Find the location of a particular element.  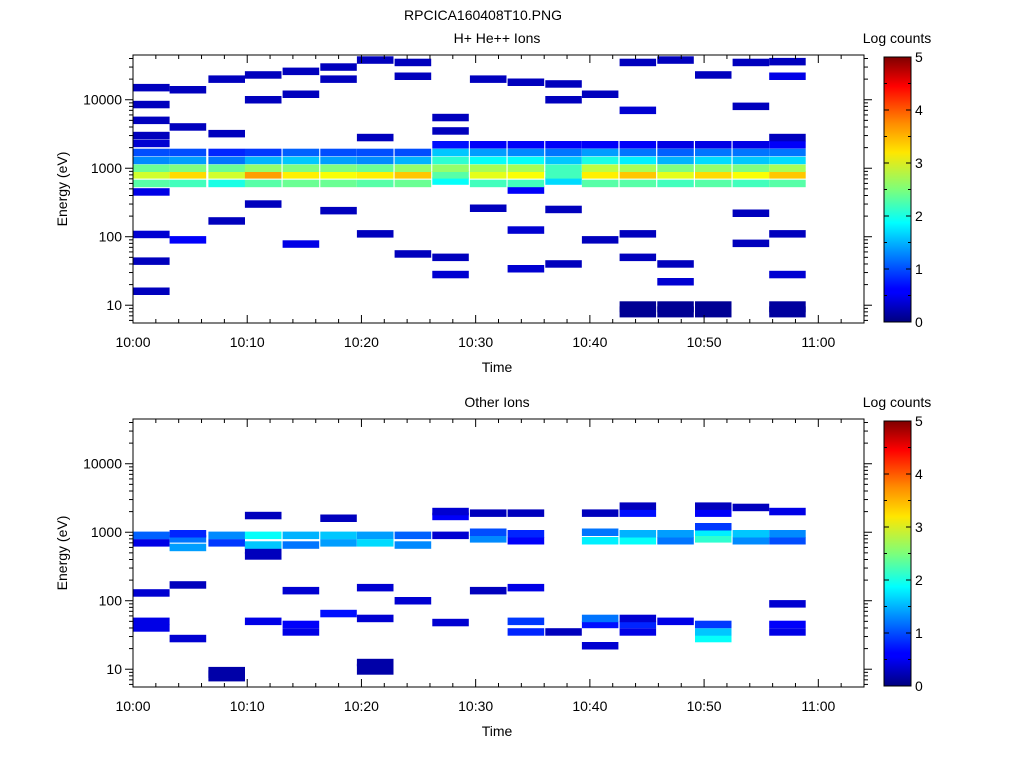

x-axis-label: Time is located at coordinates (497, 367).